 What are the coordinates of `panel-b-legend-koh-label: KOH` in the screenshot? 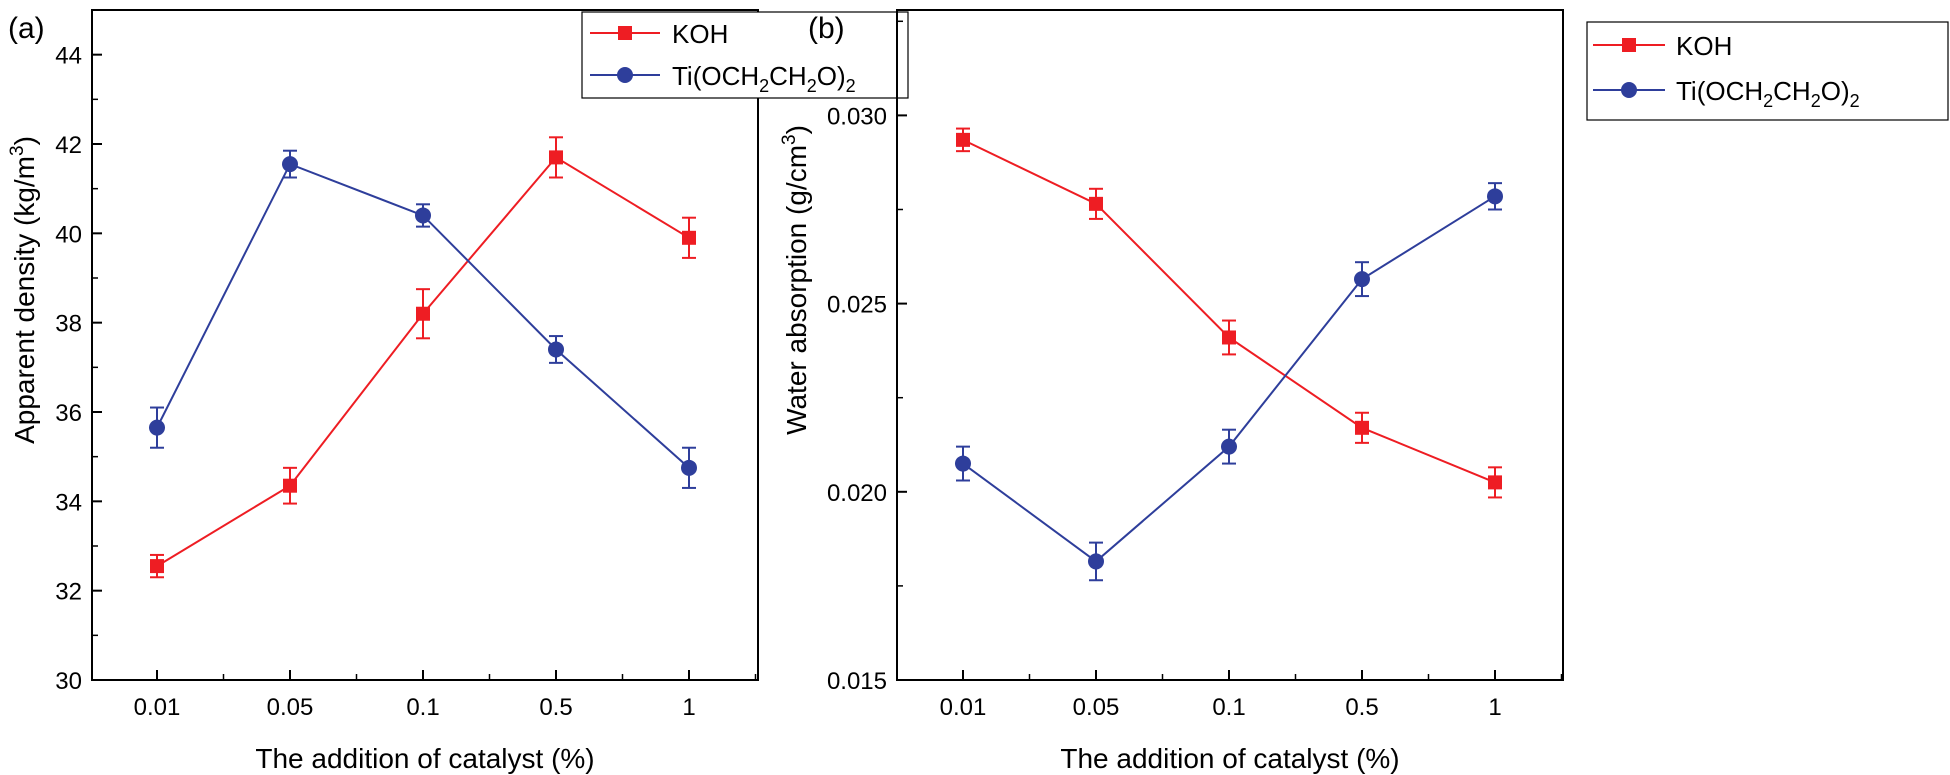 It's located at (1704, 46).